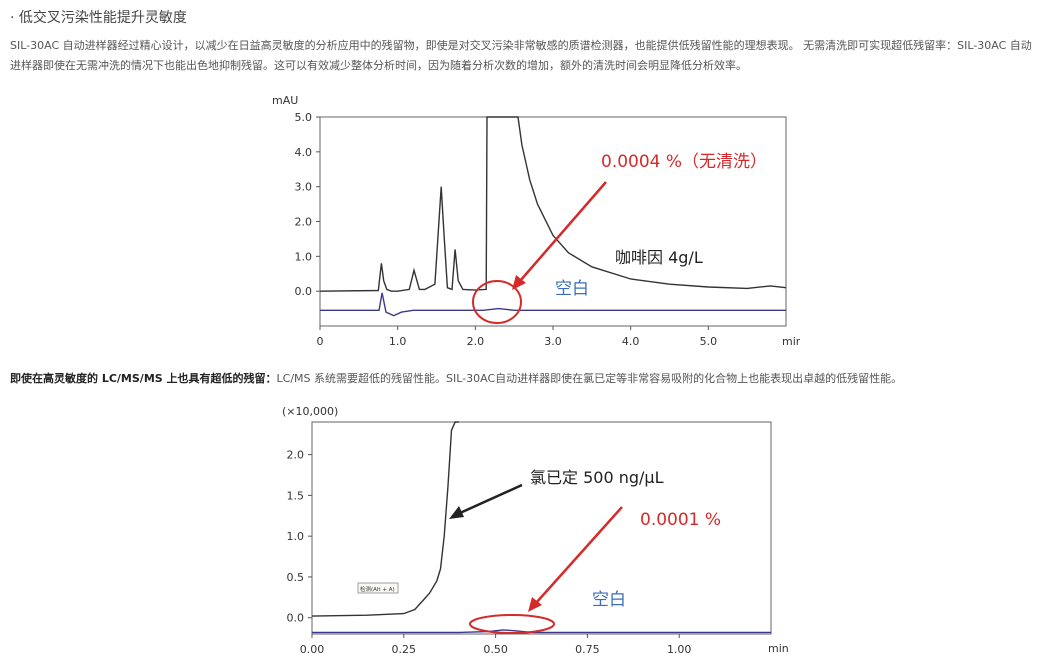 This screenshot has height=667, width=1040. Describe the element at coordinates (491, 499) in the screenshot. I see `chlorhexidine-arrow` at that location.